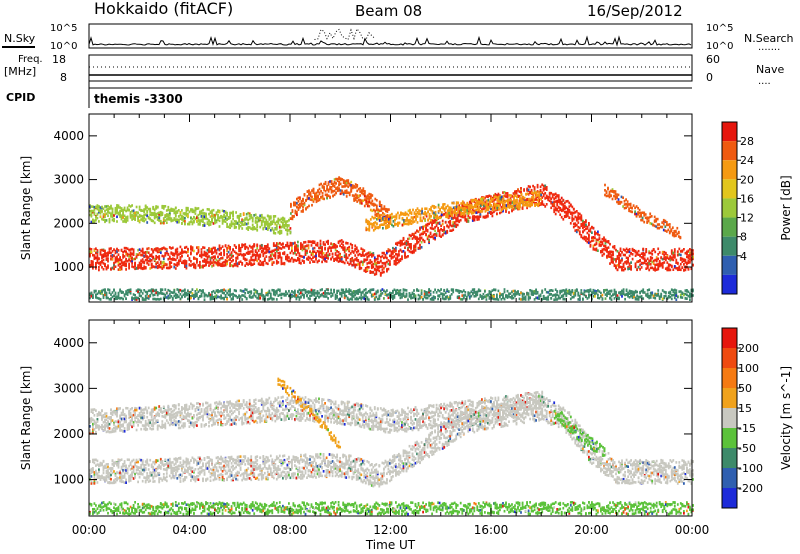 This screenshot has width=800, height=554. Describe the element at coordinates (769, 38) in the screenshot. I see `nsearch-label: N.Search` at that location.